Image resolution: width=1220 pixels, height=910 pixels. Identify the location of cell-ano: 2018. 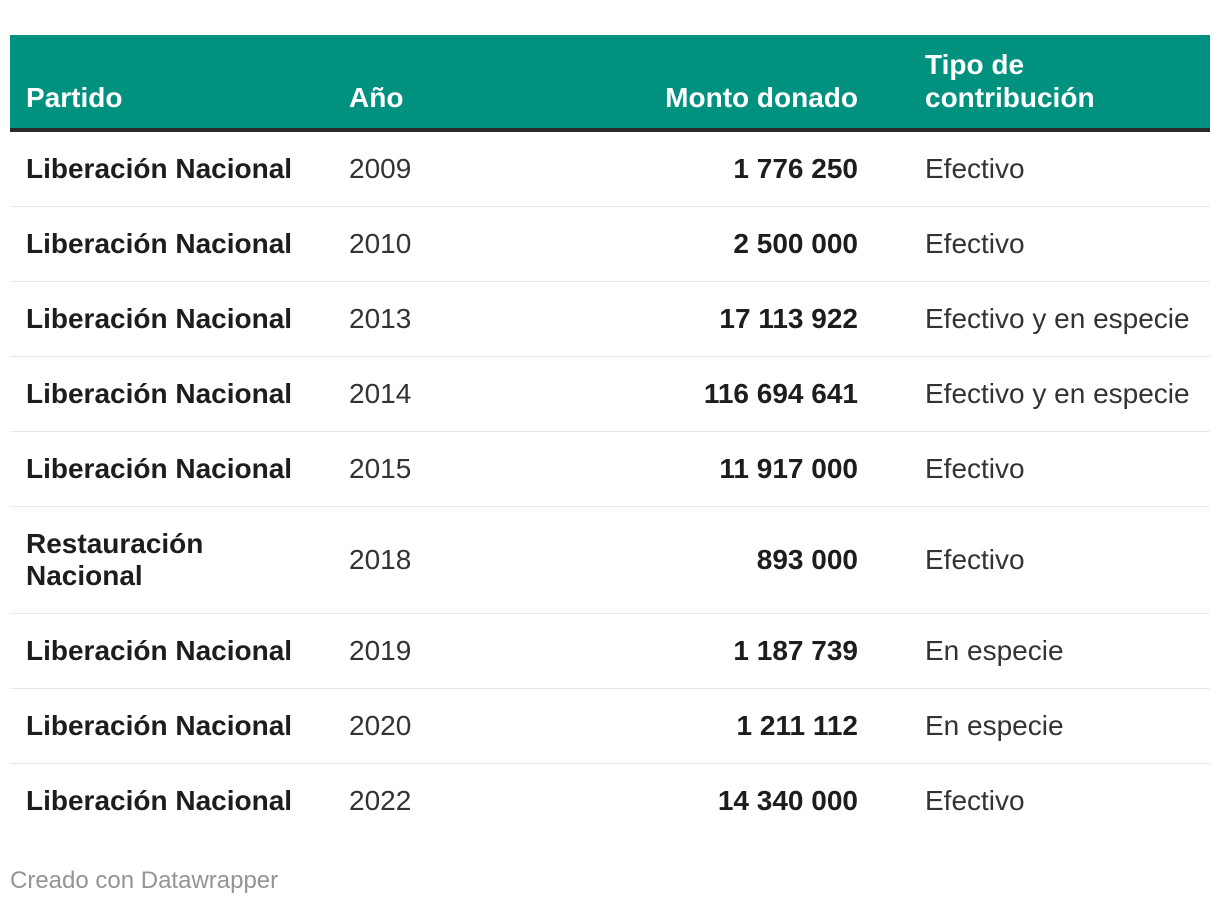
(427, 560).